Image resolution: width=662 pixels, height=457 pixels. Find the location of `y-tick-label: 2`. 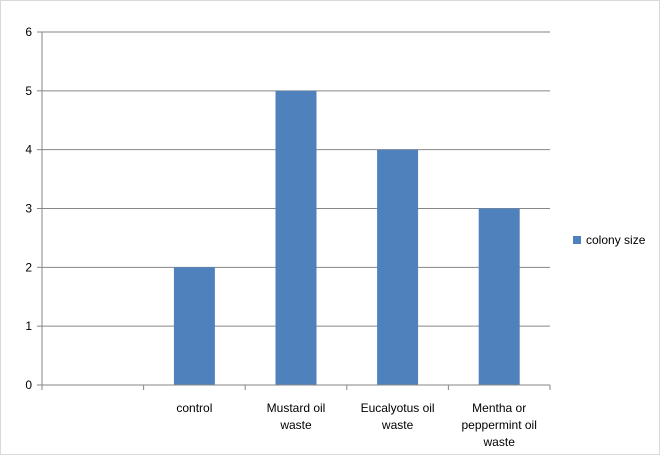

y-tick-label: 2 is located at coordinates (28, 267).